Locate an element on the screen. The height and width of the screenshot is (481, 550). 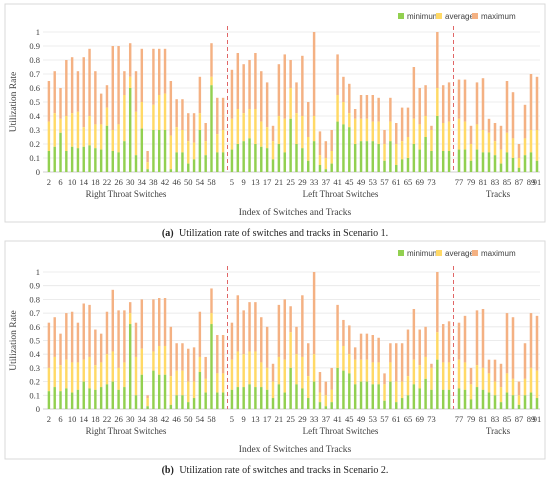
y-tick-label: 0.1 is located at coordinates (34, 158).